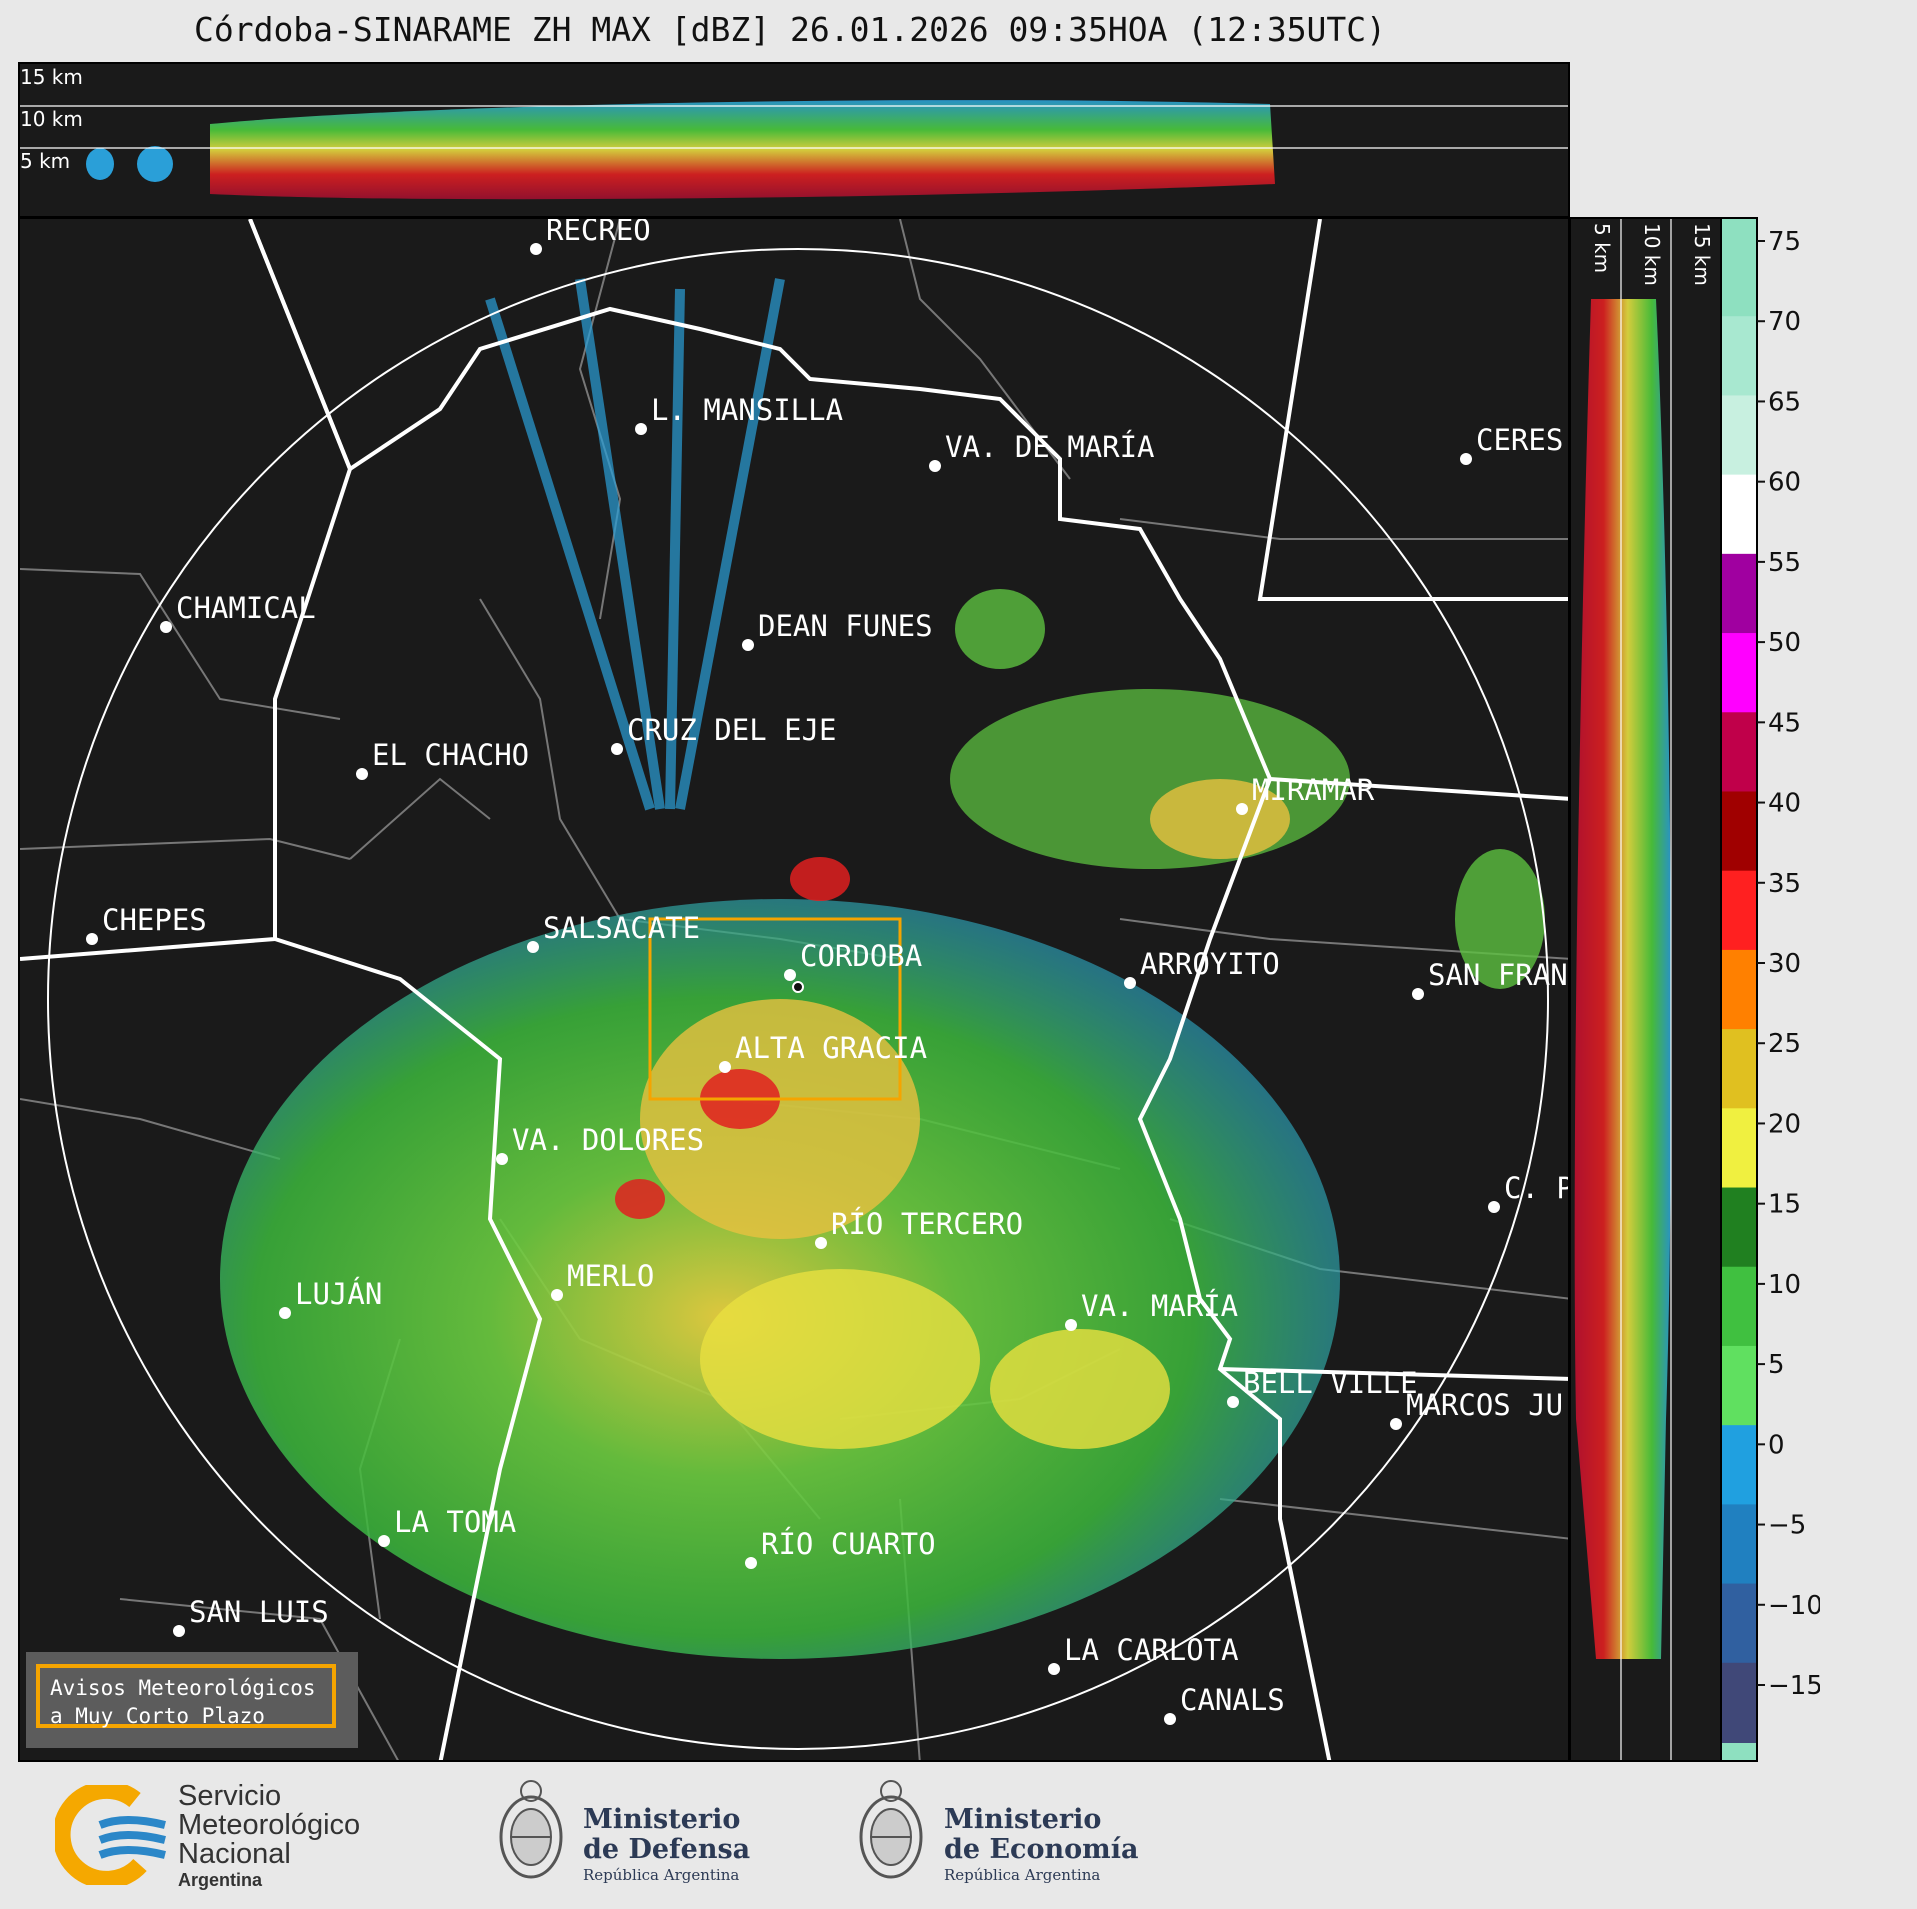  I want to click on city-label-arroyito: ARROYITO, so click(1210, 964).